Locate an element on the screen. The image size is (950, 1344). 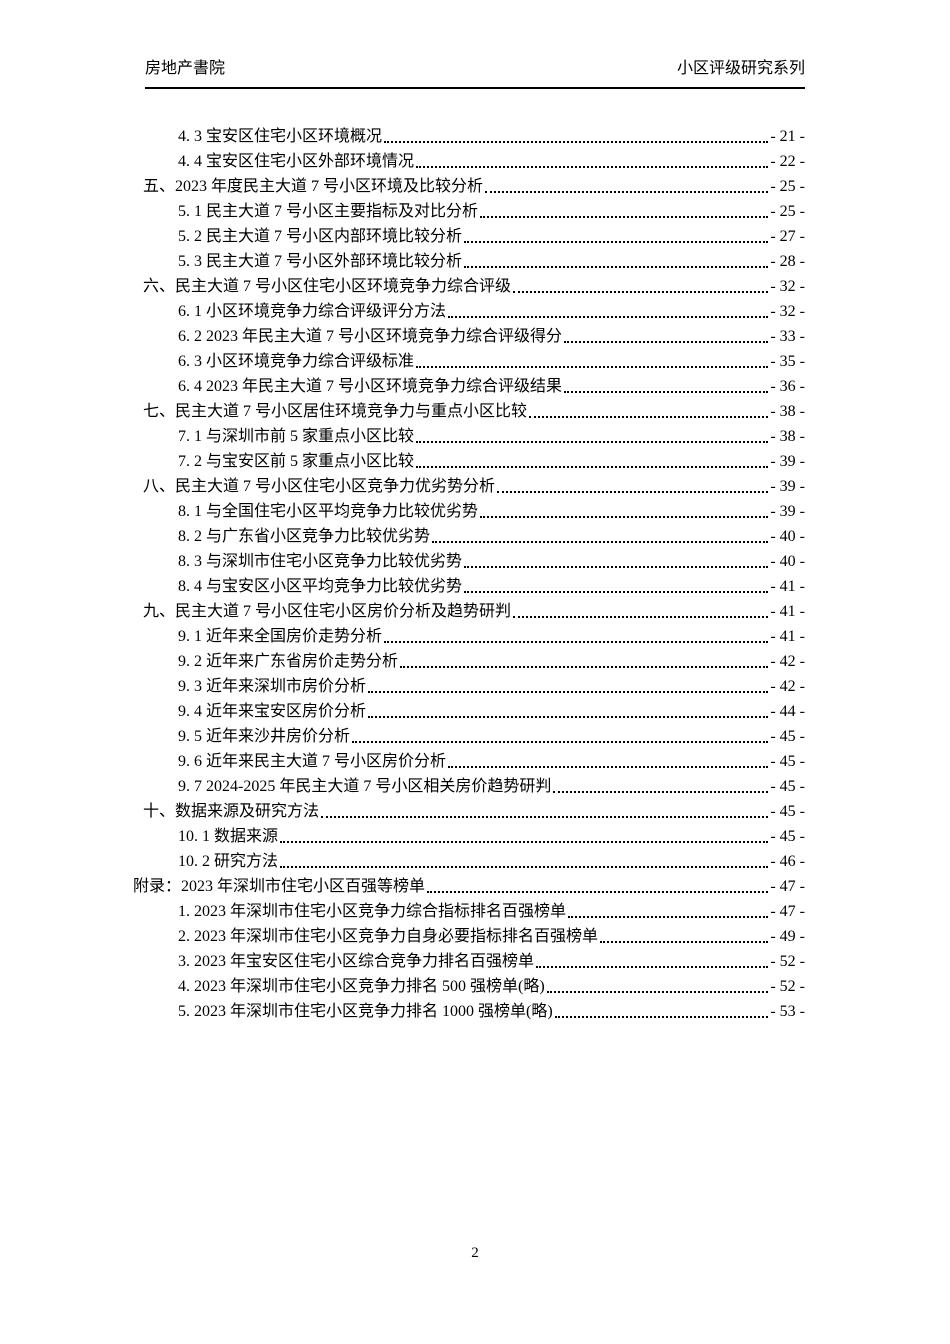
toc-entry-label: 6. 1 小区环境竞争力综合评级评分方法 is located at coordinates (312, 311).